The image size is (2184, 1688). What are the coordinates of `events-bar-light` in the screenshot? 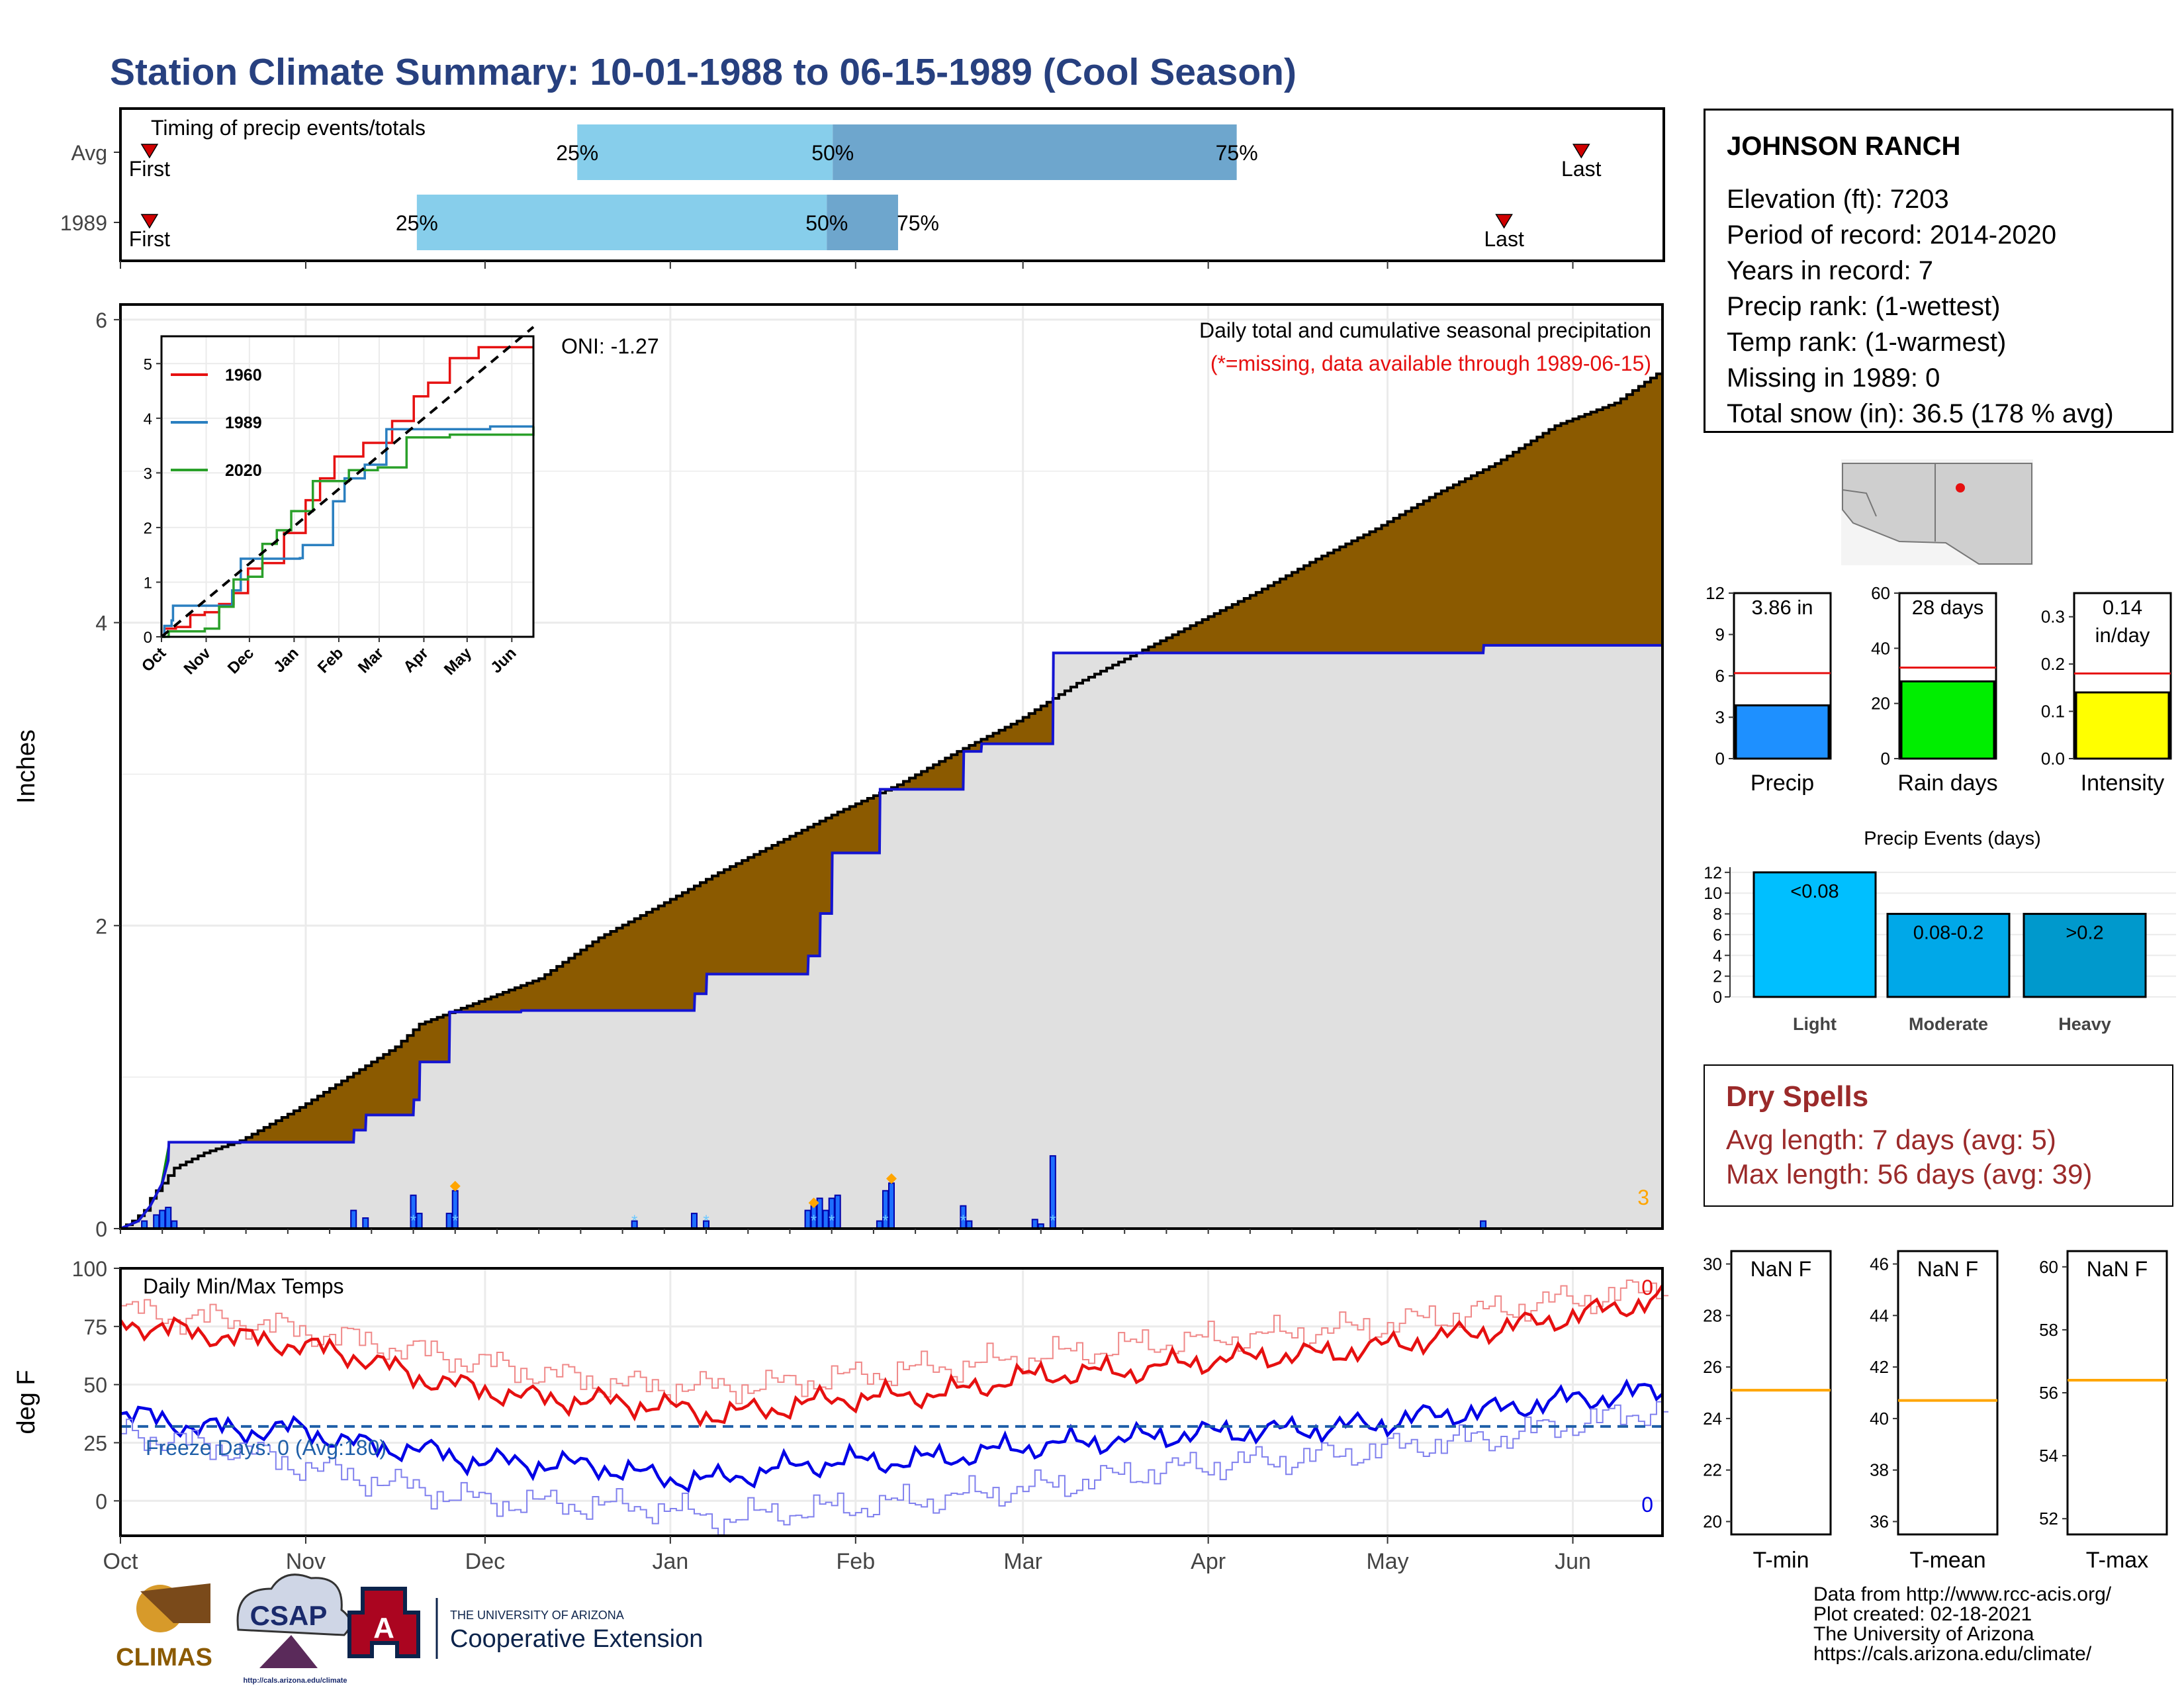 It's located at (1814, 934).